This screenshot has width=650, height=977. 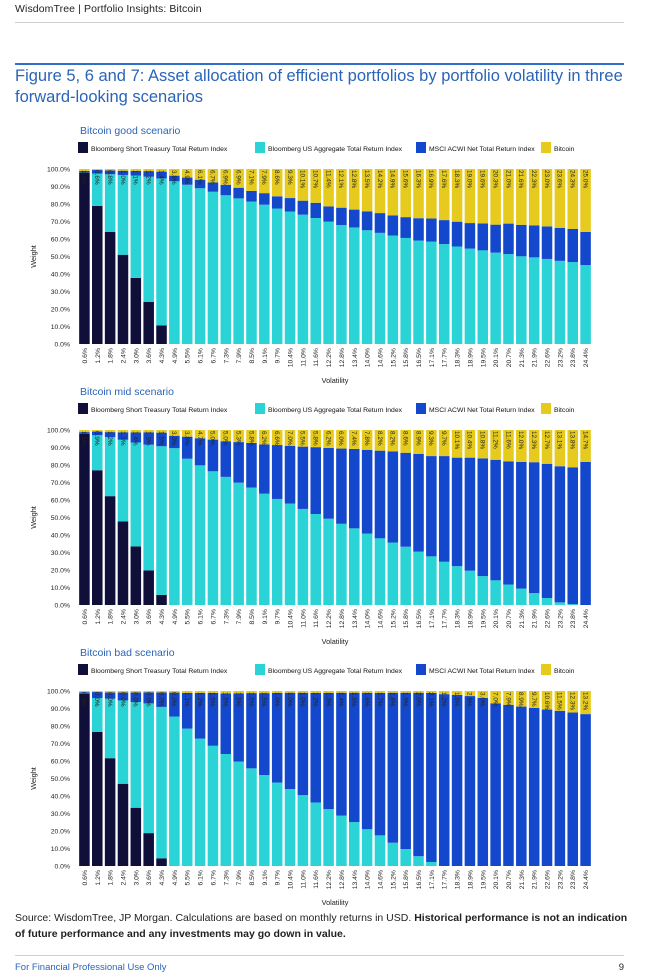 What do you see at coordinates (60, 814) in the screenshot?
I see `y-tick-label: 30.0%` at bounding box center [60, 814].